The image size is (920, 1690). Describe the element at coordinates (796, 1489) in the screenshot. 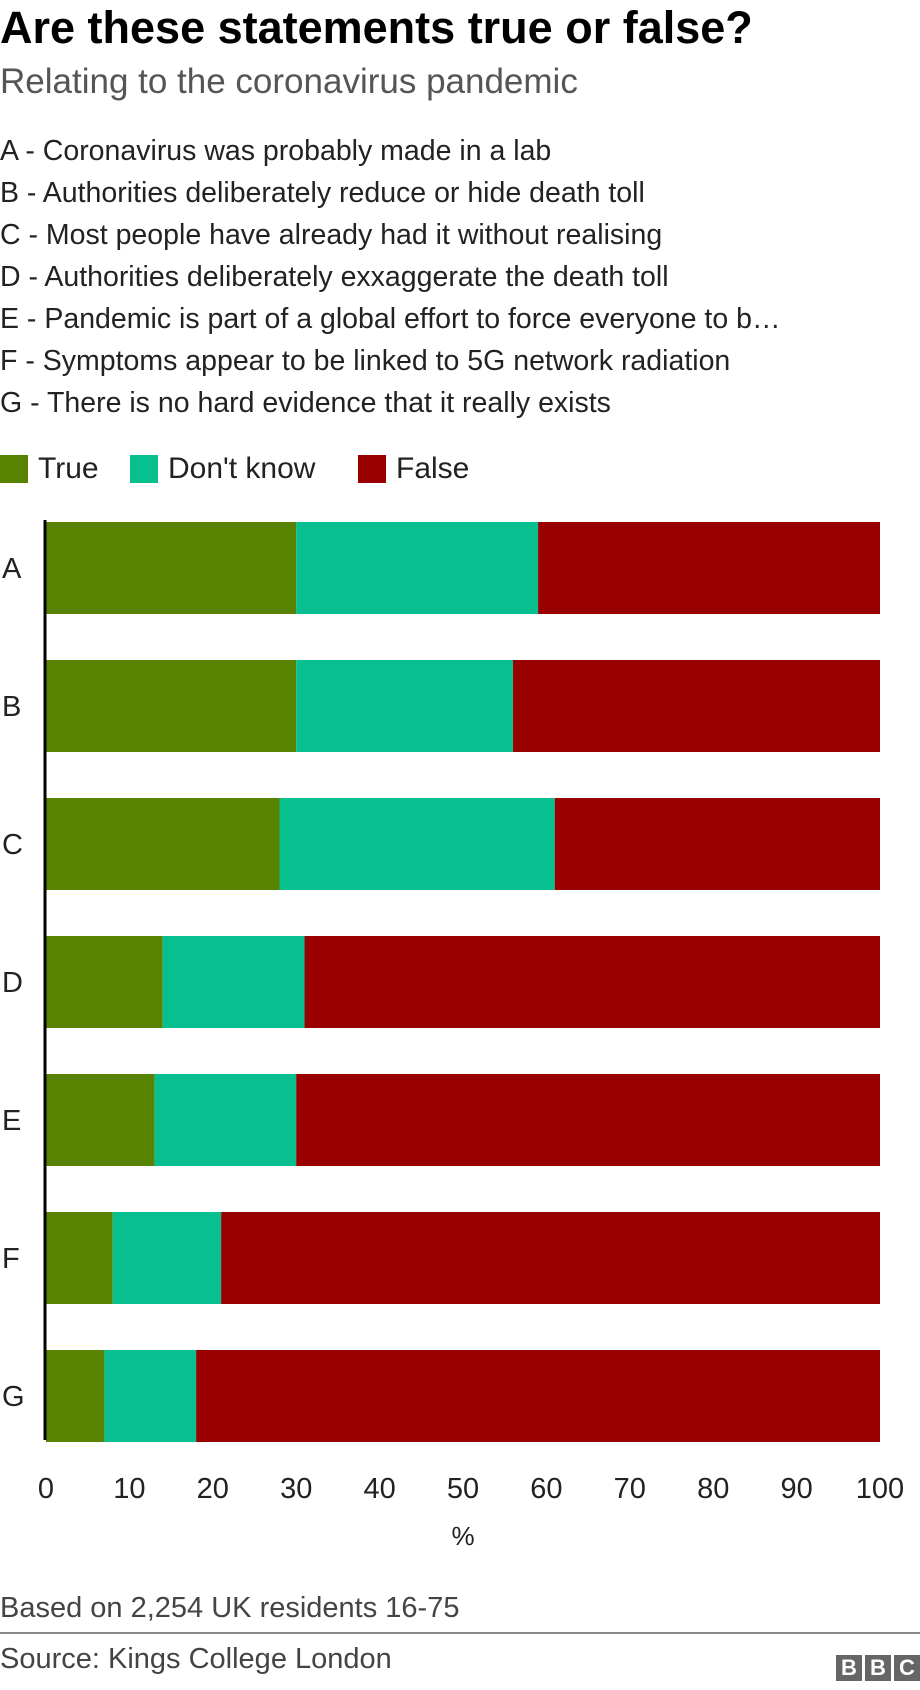

I see `x-tick-label: 90` at that location.